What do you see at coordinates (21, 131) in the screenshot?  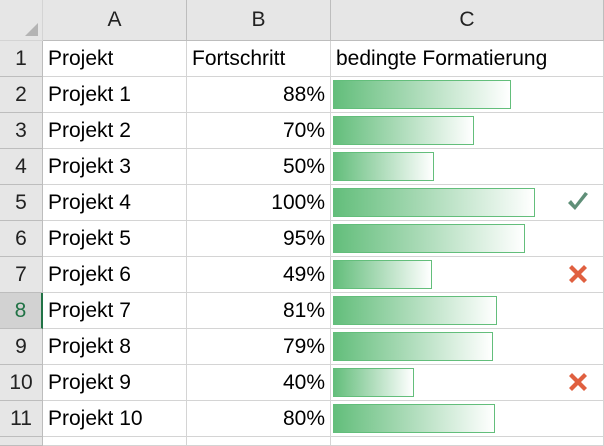 I see `row-header: 3` at bounding box center [21, 131].